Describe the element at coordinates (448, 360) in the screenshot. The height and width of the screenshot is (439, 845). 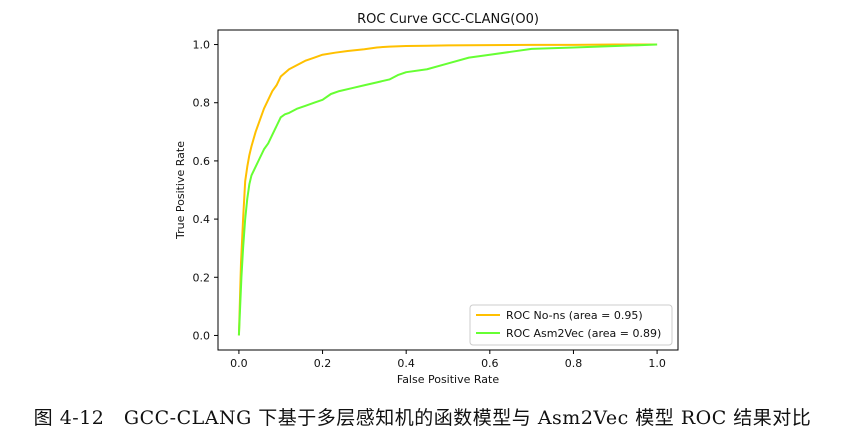
I see `x-axis-ticks: 0.0 0.2 0.4 0.6 0.8 1.0` at that location.